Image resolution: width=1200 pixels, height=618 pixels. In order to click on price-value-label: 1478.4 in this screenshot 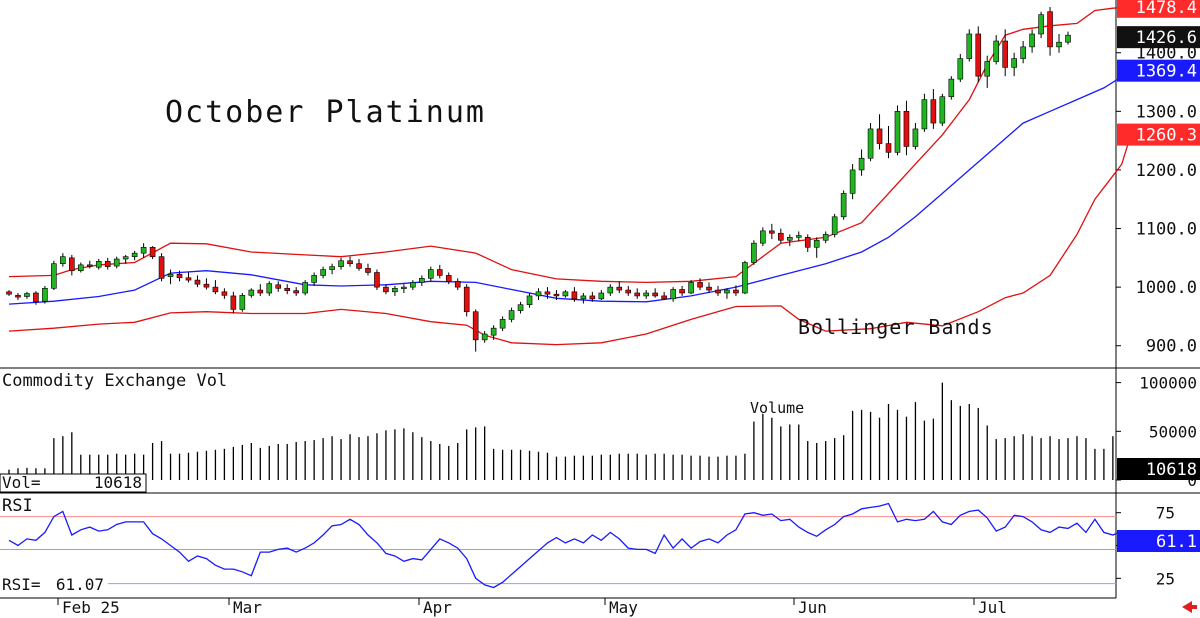, I will do `click(1166, 9)`.